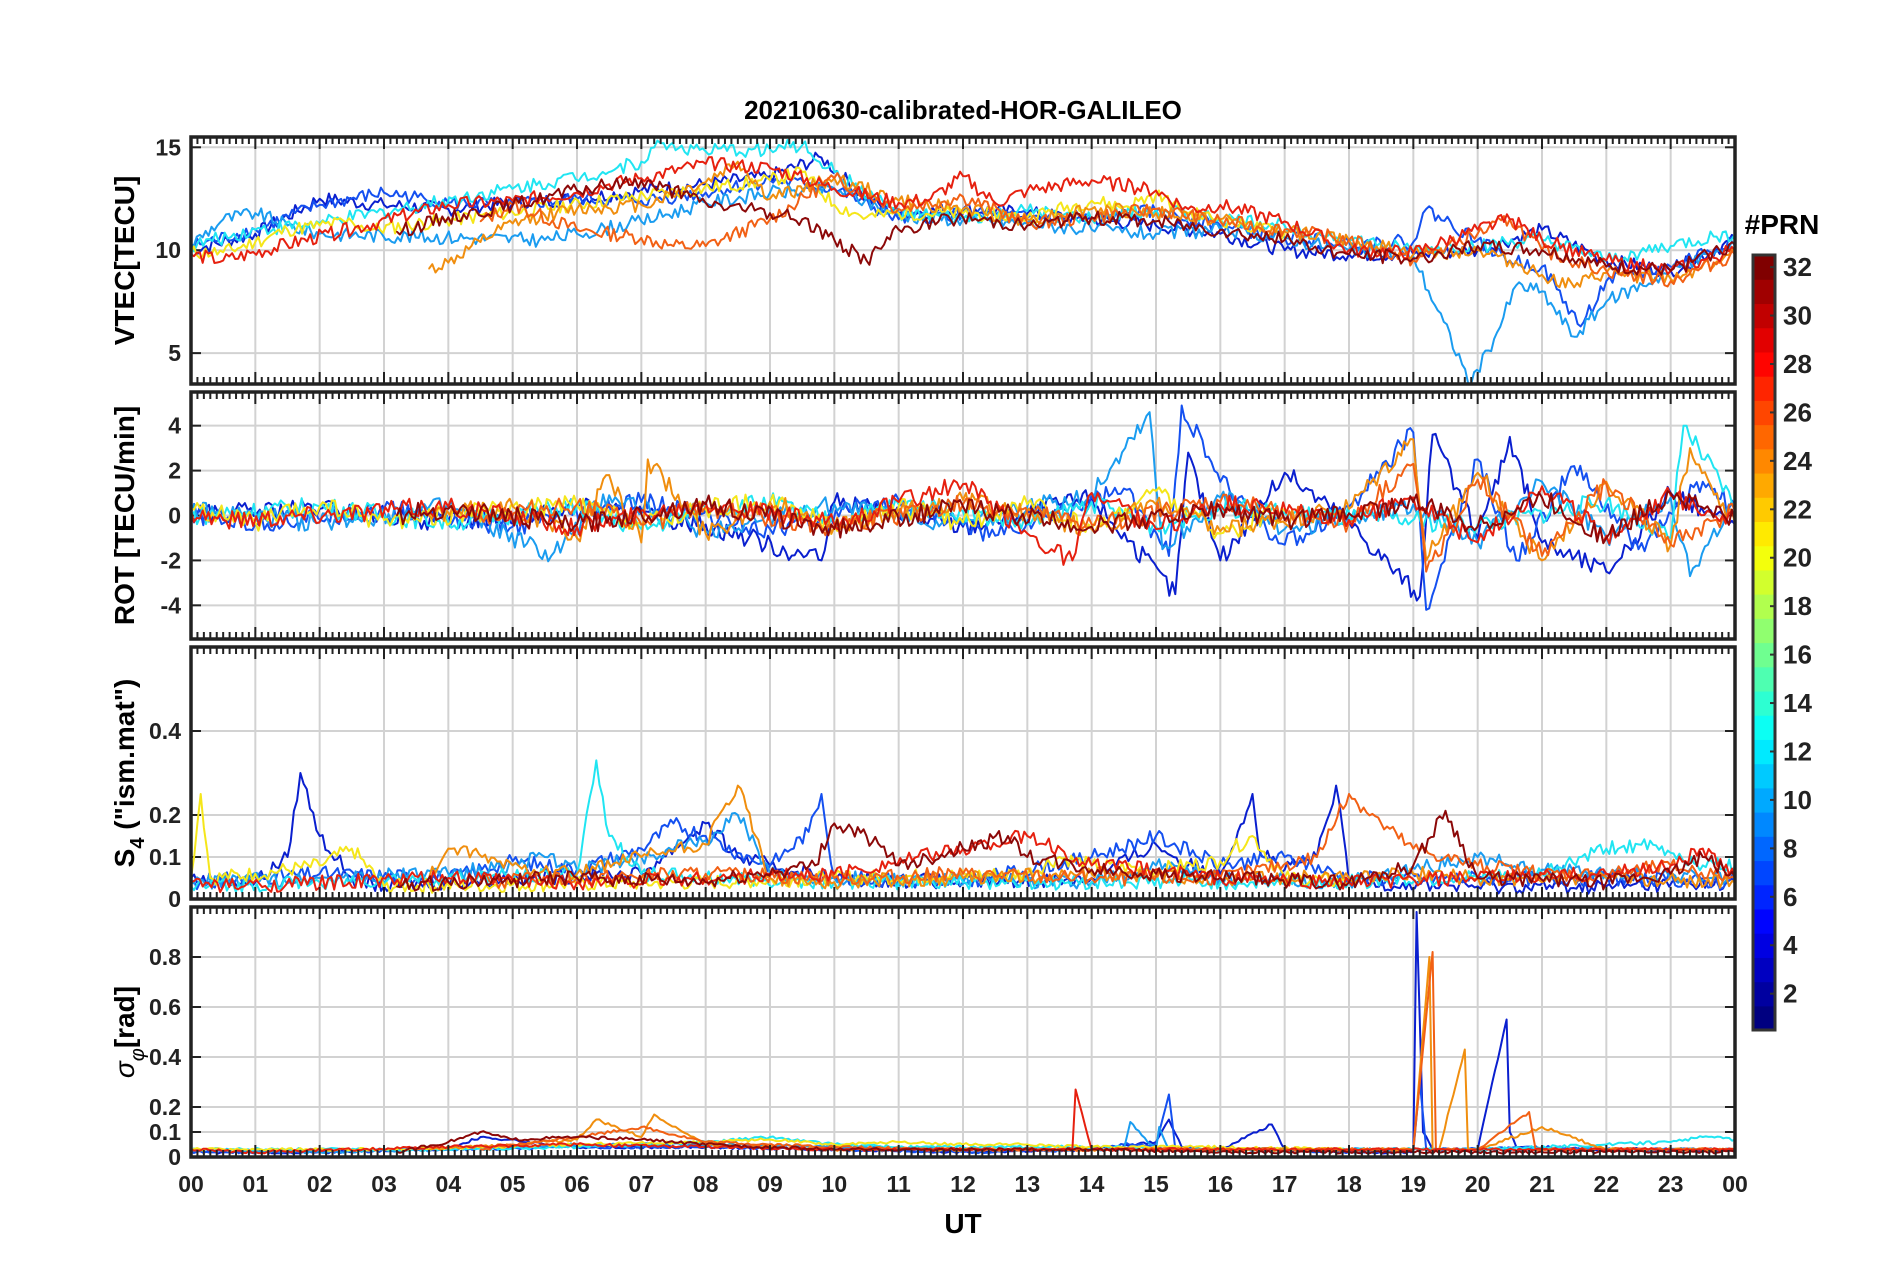  Describe the element at coordinates (171, 605) in the screenshot. I see `rot-ytick-label: -4` at that location.